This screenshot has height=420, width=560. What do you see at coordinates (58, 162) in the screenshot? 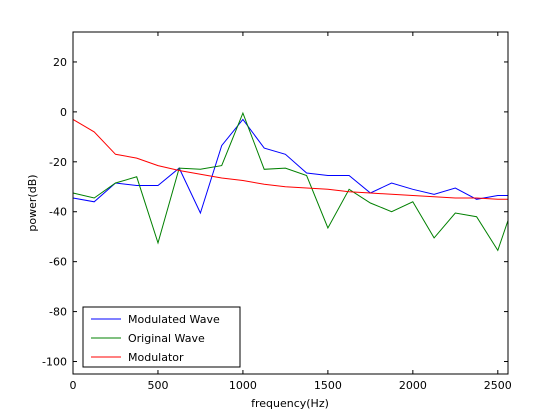
I see `y-tick-label: -20` at bounding box center [58, 162].